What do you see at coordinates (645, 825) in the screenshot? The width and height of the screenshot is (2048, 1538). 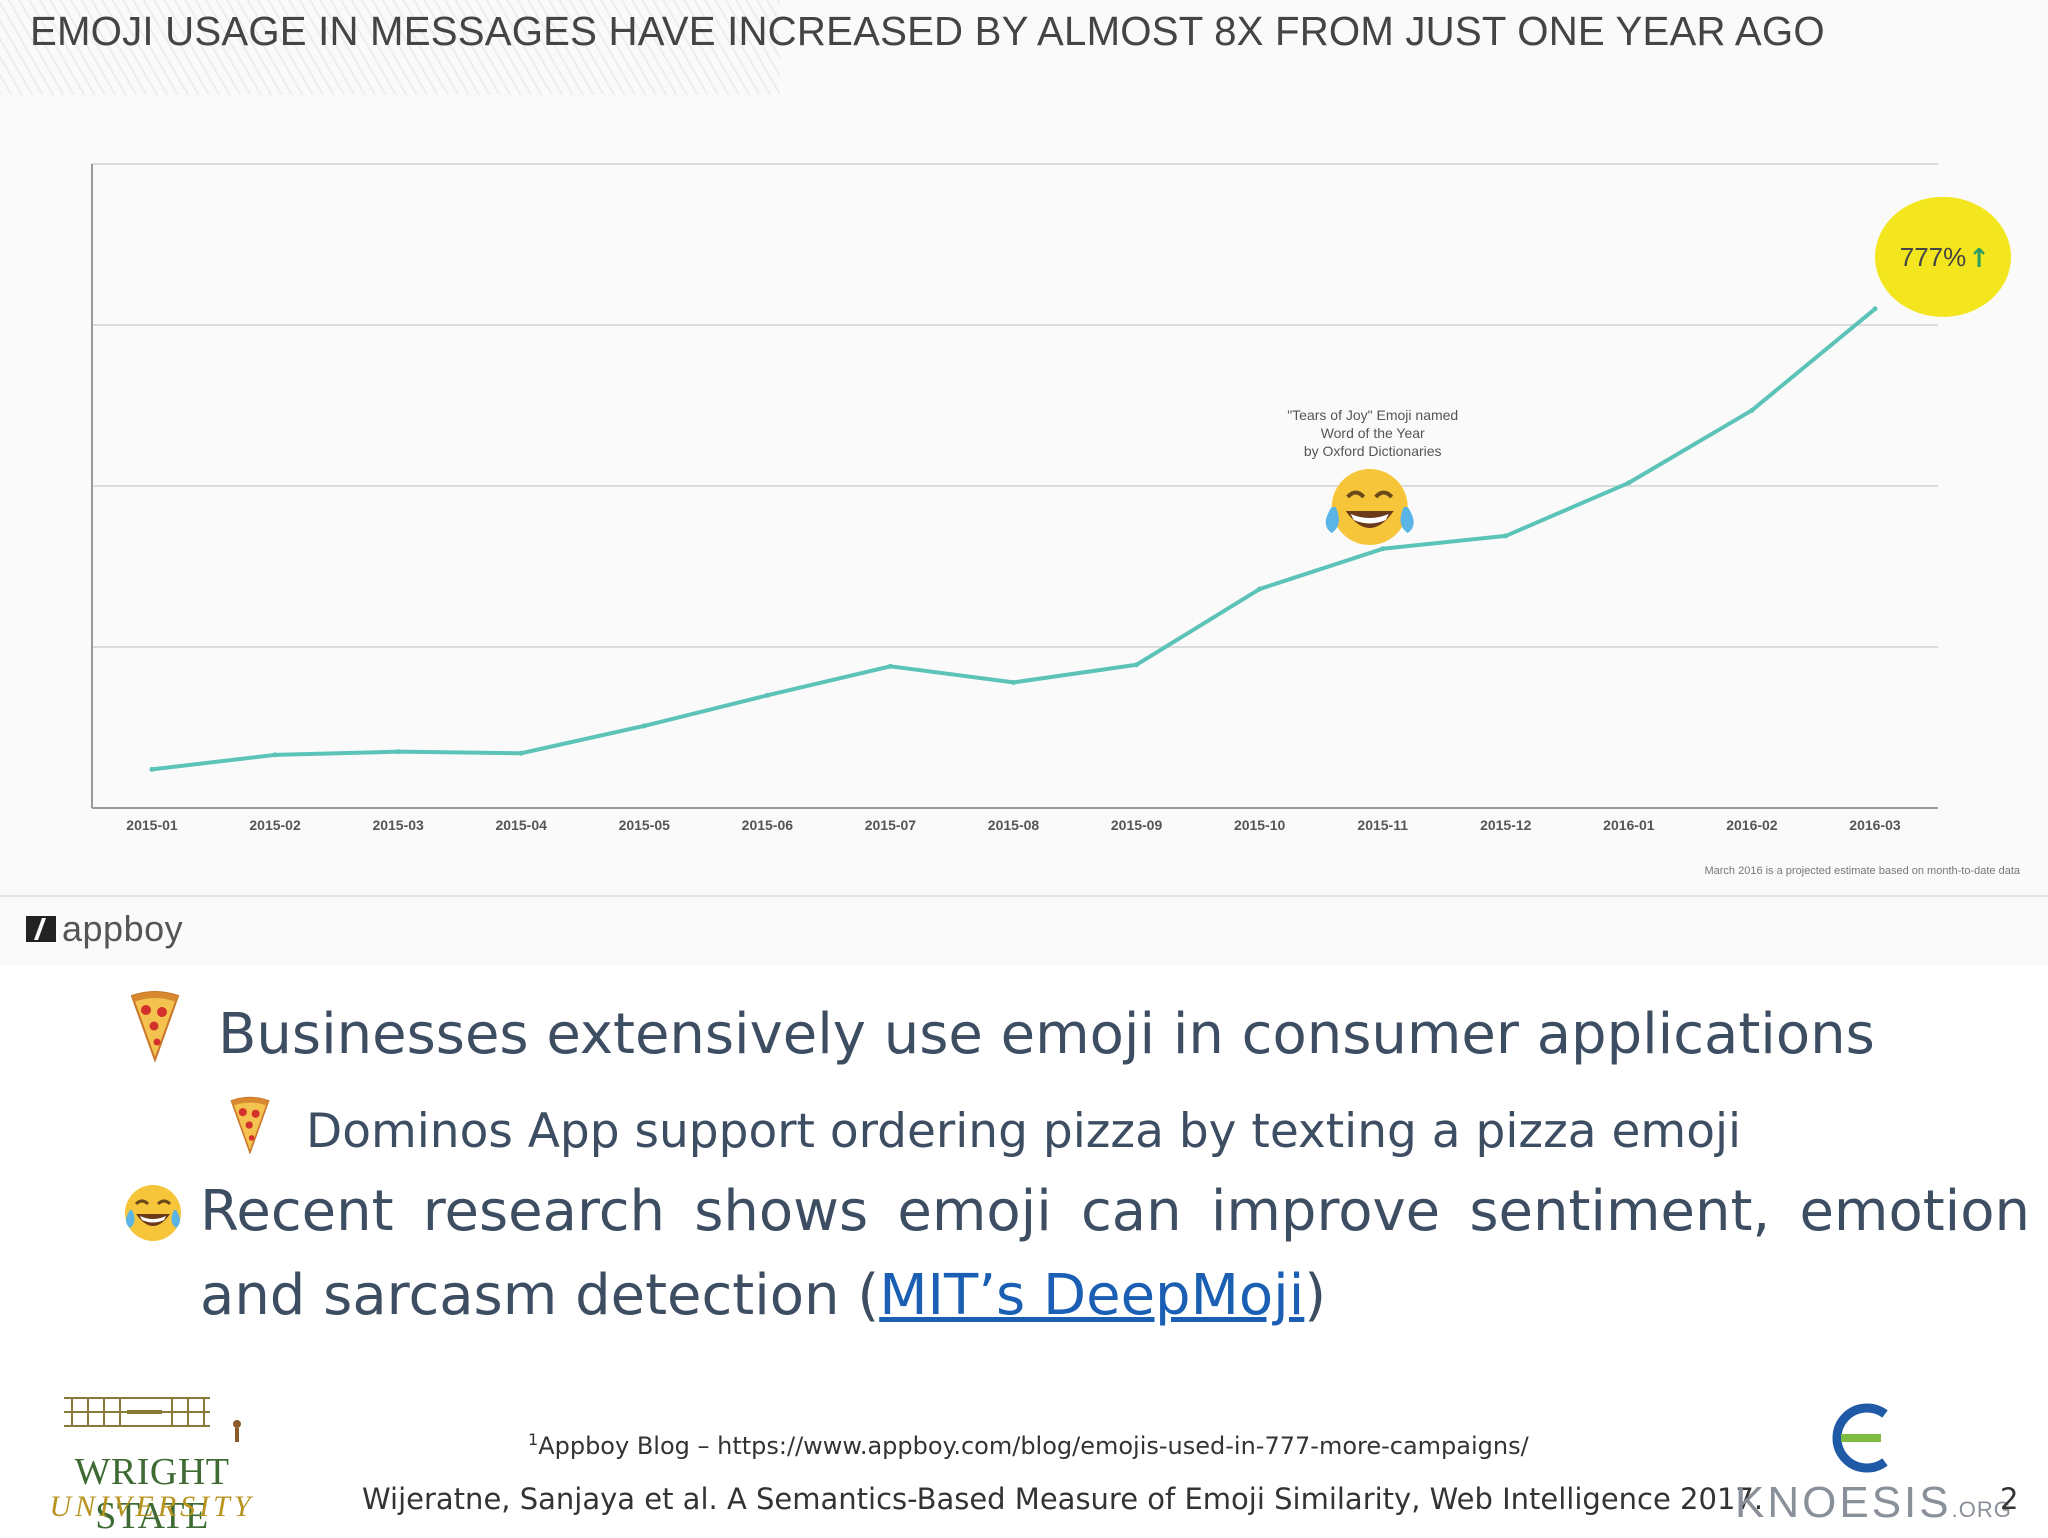 I see `x-tick-label: 2015-05` at bounding box center [645, 825].